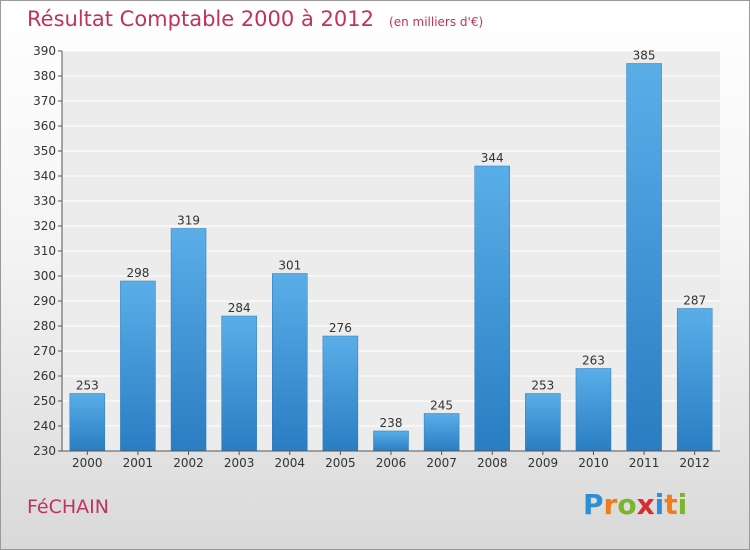 The image size is (750, 550). Describe the element at coordinates (44, 101) in the screenshot. I see `y-tick-label: 370` at that location.